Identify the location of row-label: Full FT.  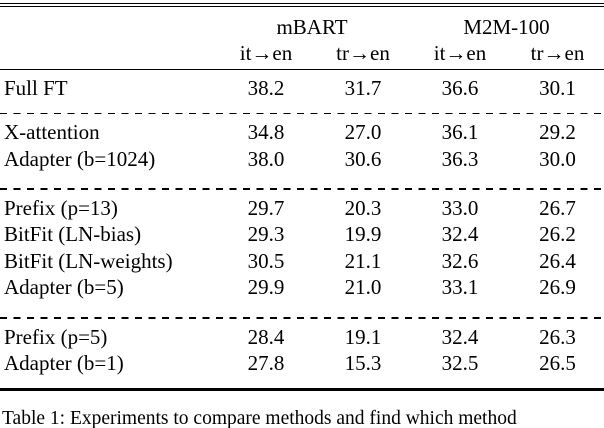
(36, 88).